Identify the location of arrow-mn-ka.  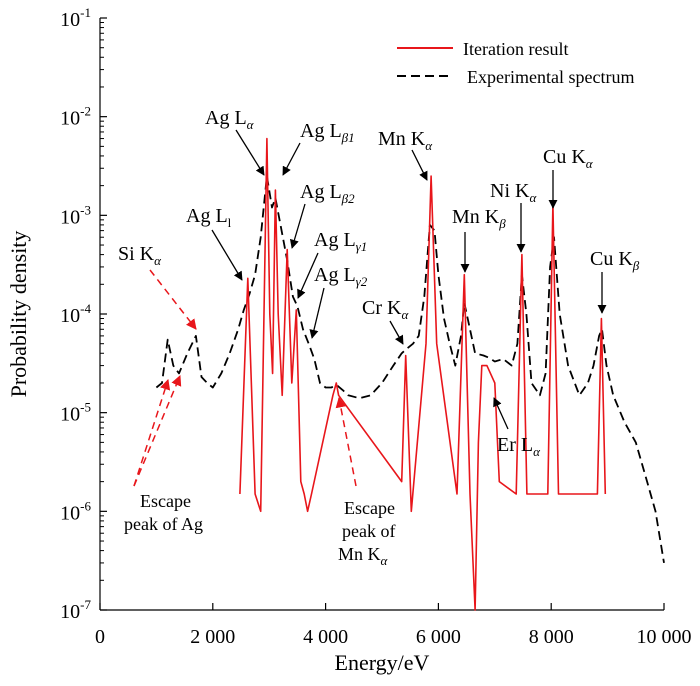
(419, 165).